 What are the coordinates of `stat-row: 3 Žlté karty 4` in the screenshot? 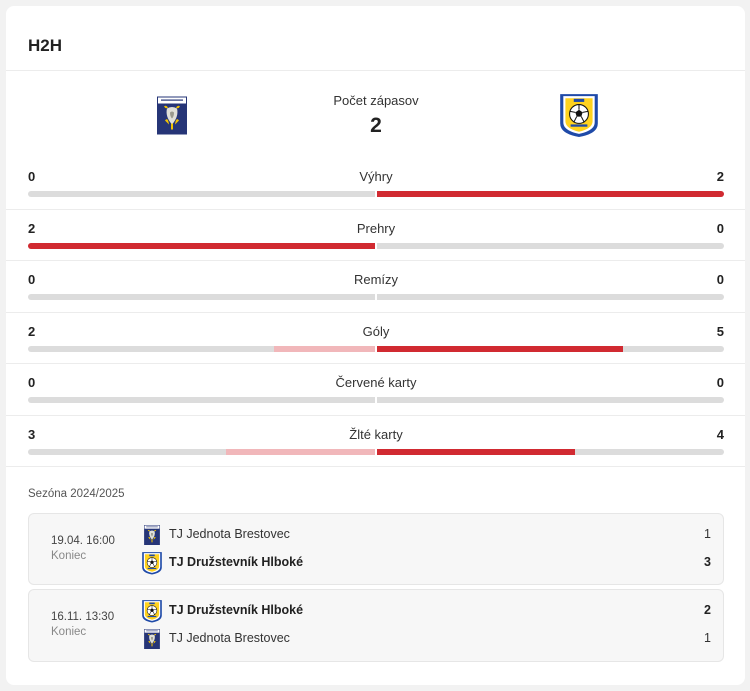 It's located at (375, 441).